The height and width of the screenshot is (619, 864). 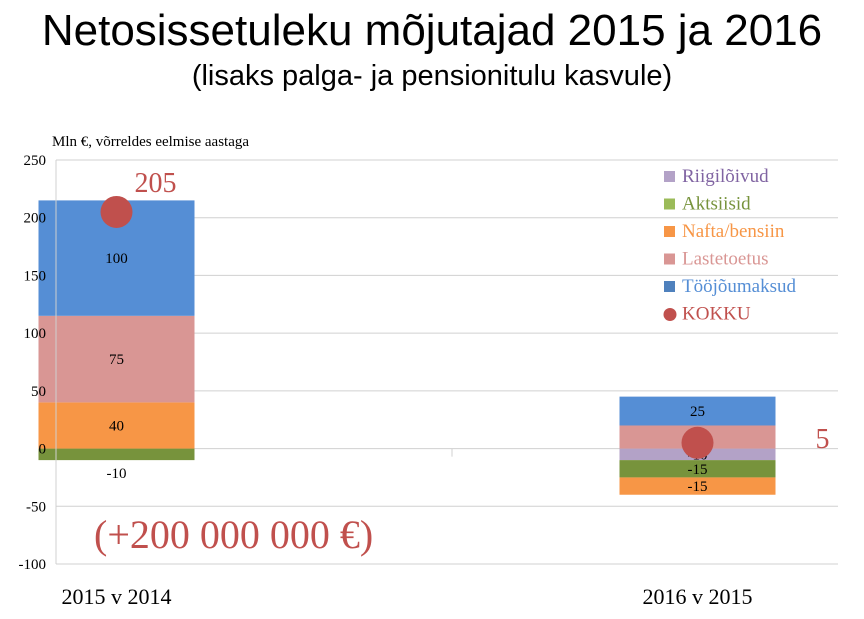 What do you see at coordinates (733, 231) in the screenshot?
I see `legend-label: Nafta/bensiin` at bounding box center [733, 231].